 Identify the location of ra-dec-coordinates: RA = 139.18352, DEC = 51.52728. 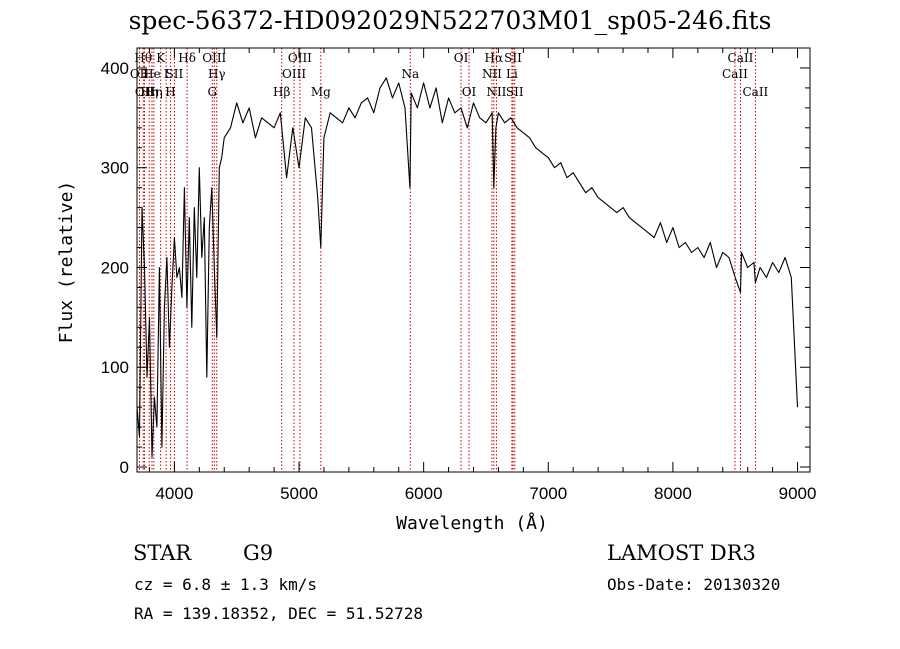
(278, 613).